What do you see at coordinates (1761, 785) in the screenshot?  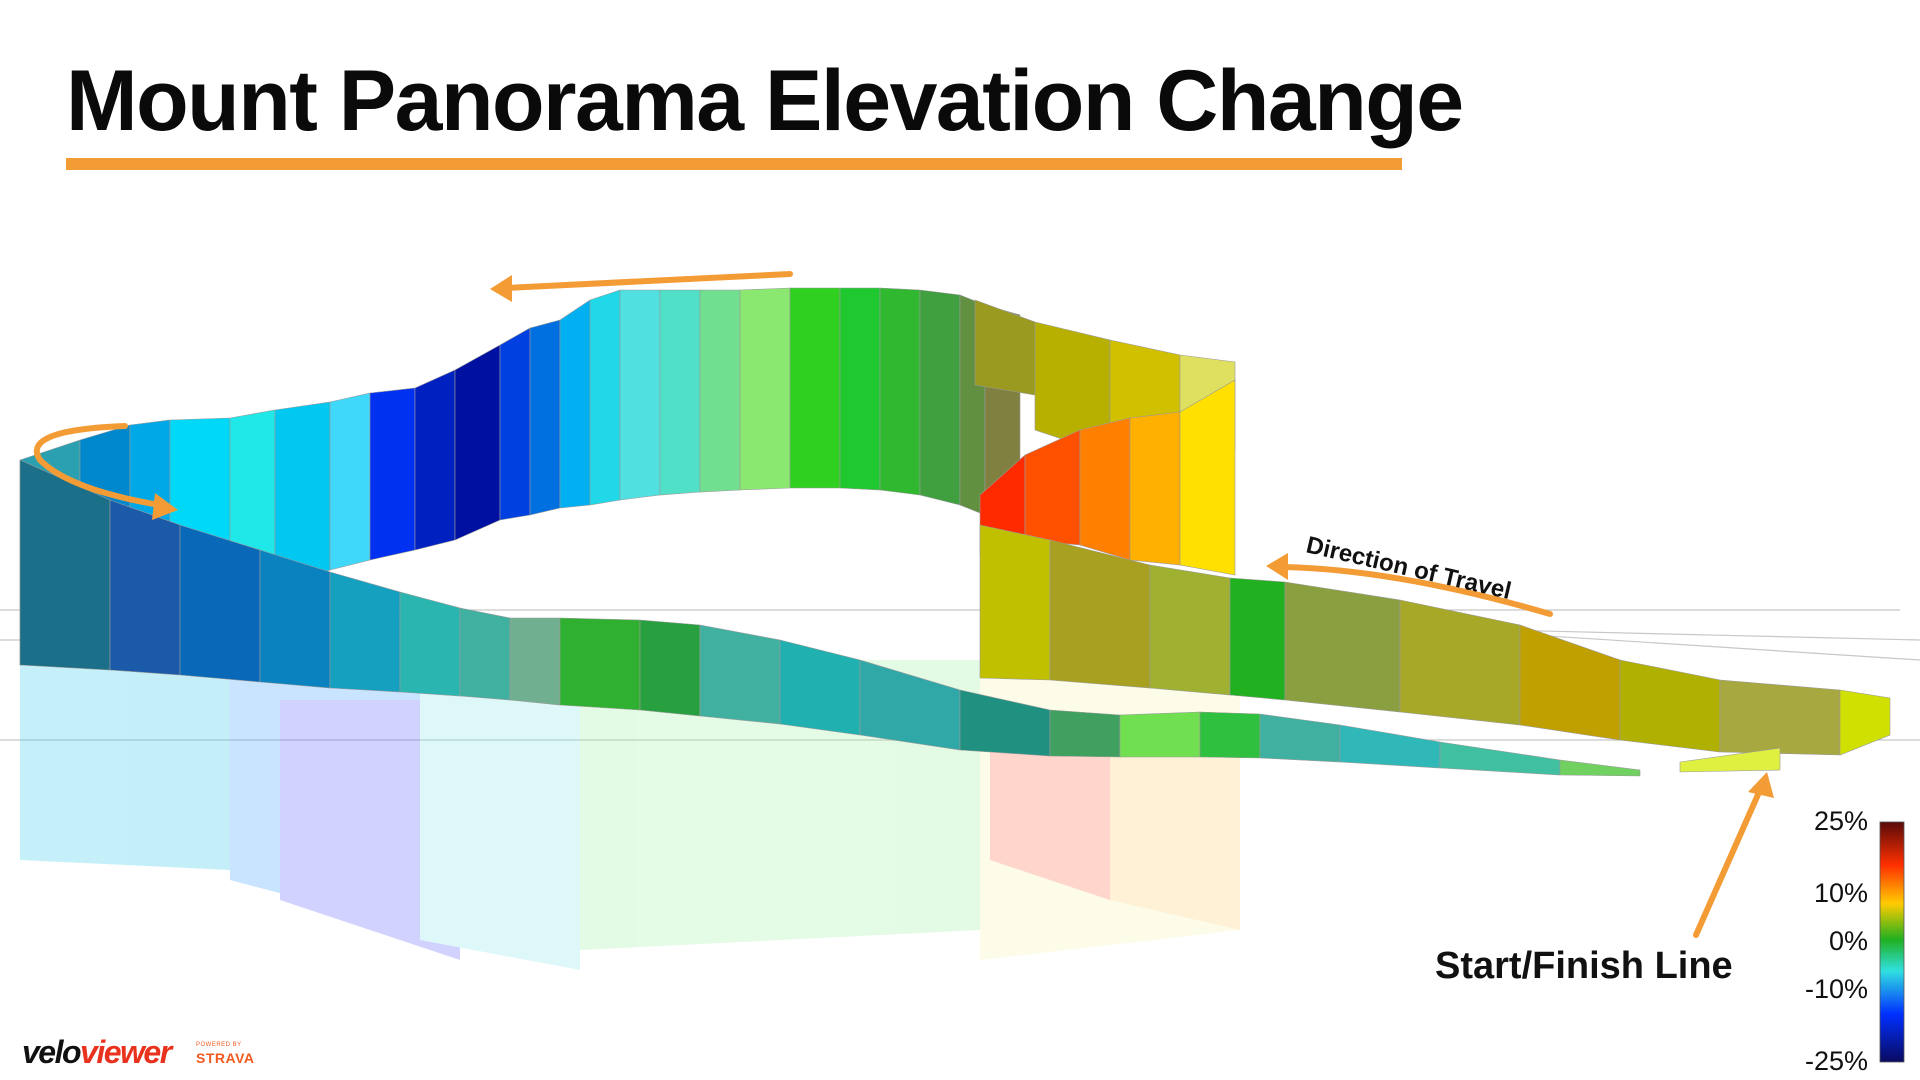 I see `arrow-start-finish-head` at bounding box center [1761, 785].